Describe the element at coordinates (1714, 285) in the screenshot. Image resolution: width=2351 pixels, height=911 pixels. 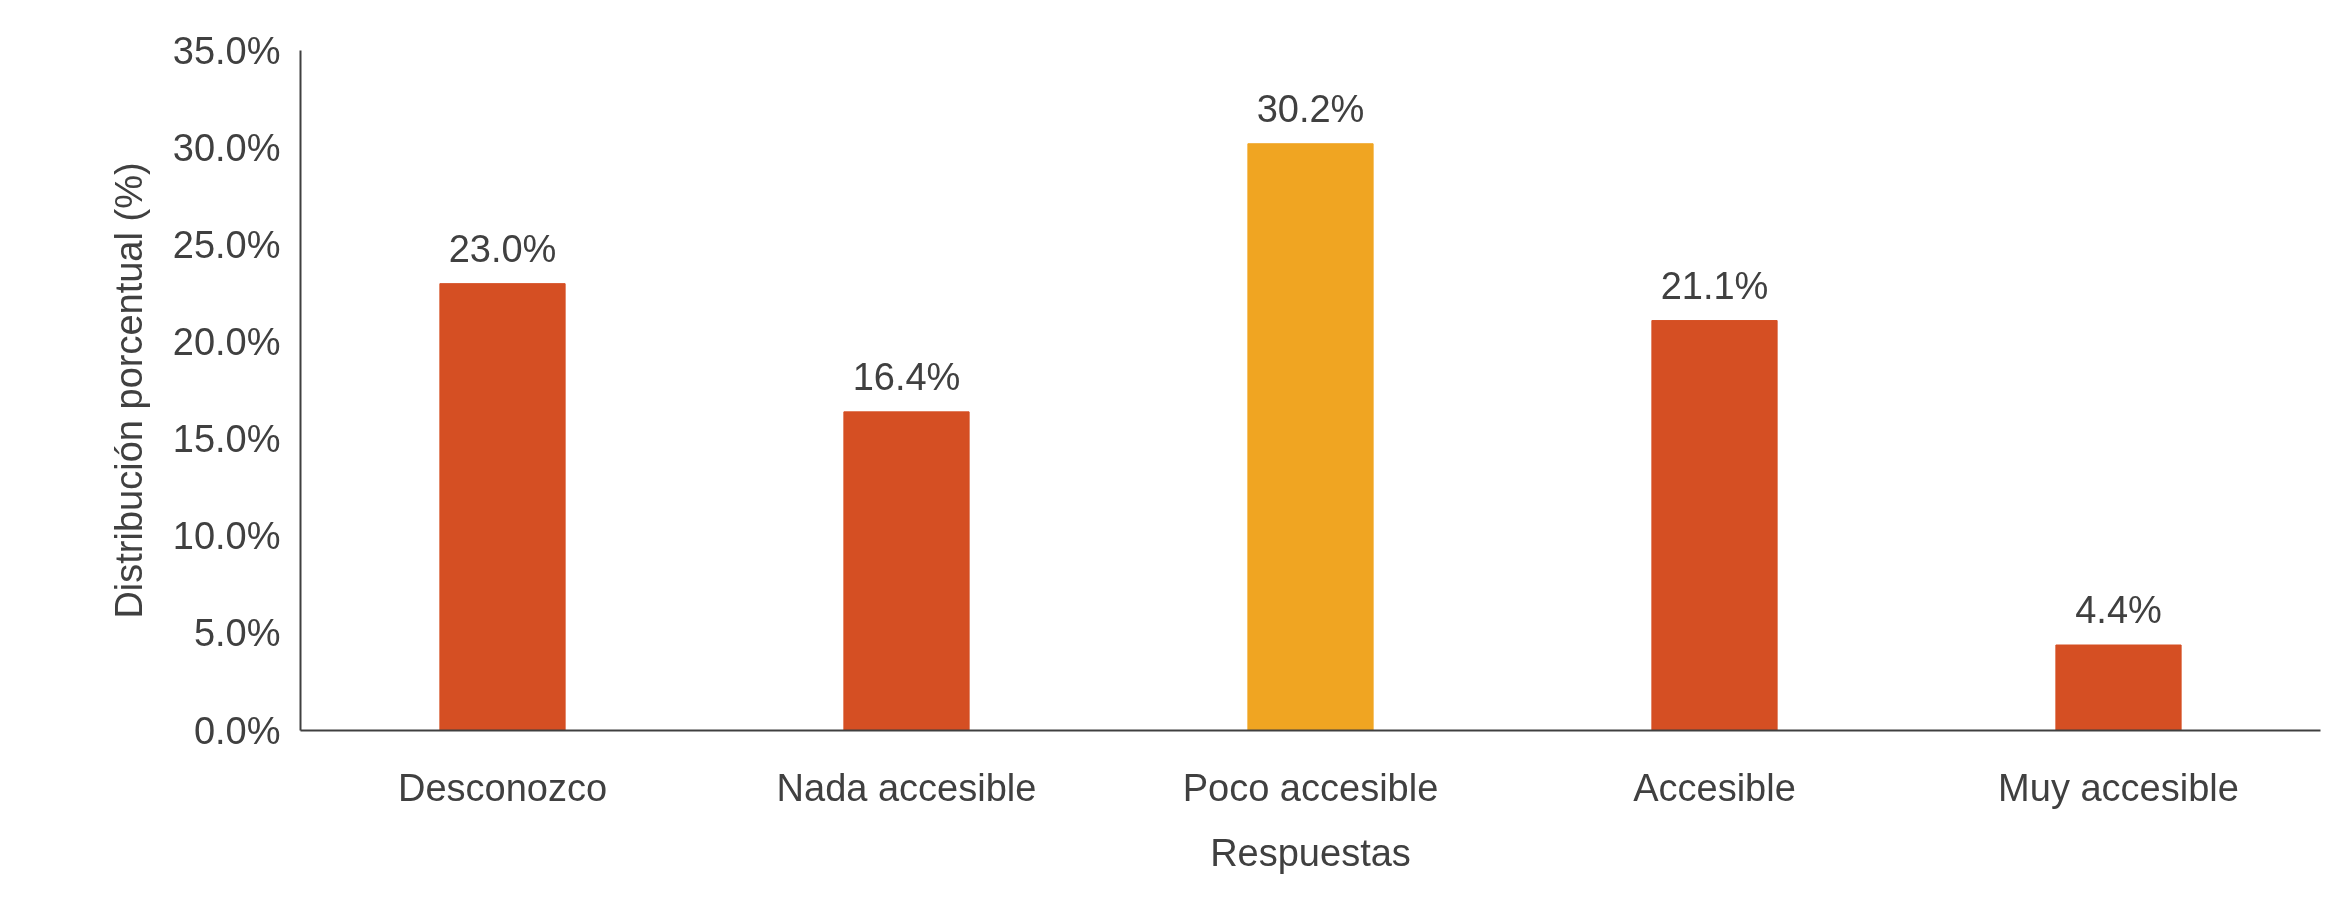
I see `data-label: 21.1%` at that location.